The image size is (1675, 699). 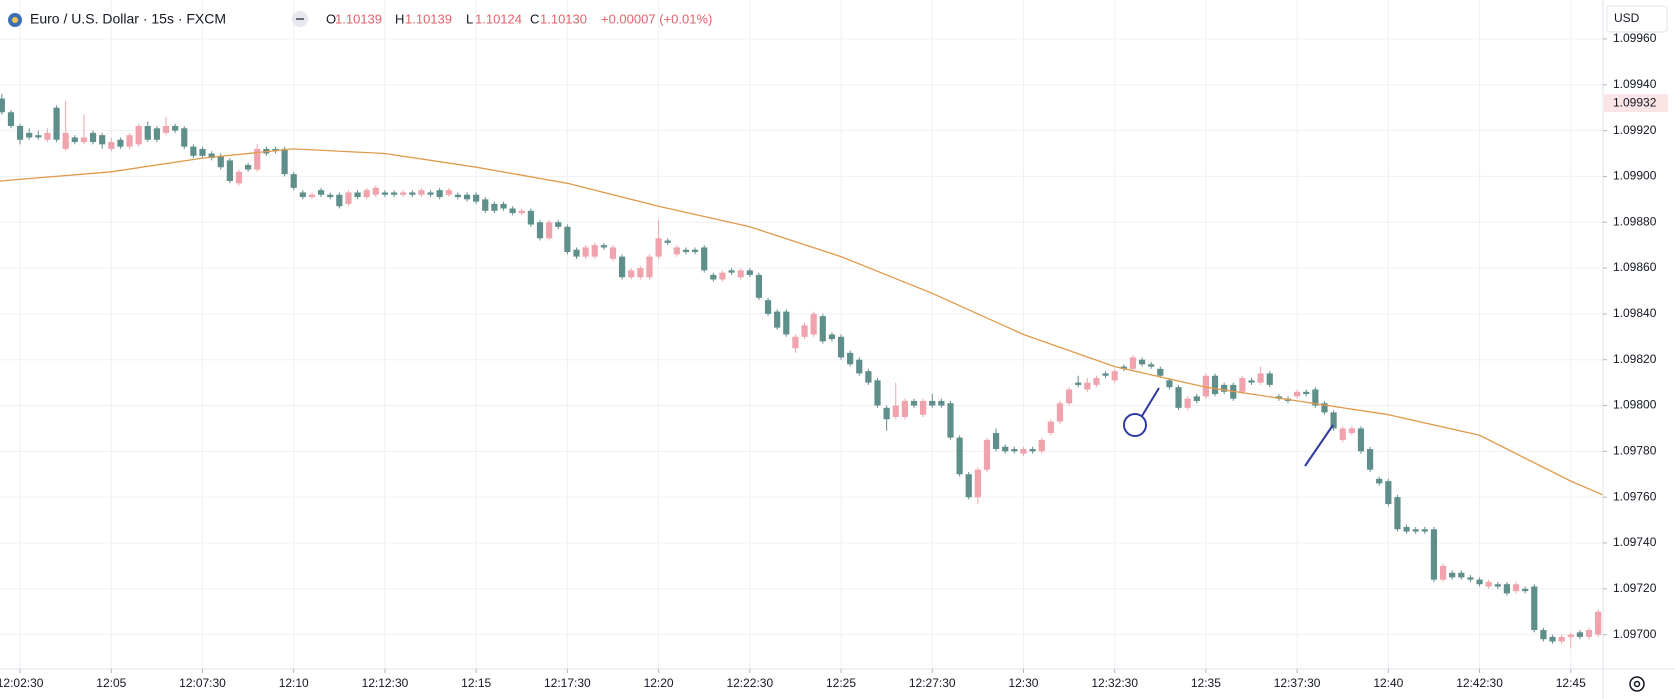 What do you see at coordinates (1635, 542) in the screenshot?
I see `y-tick-label: 1.09740` at bounding box center [1635, 542].